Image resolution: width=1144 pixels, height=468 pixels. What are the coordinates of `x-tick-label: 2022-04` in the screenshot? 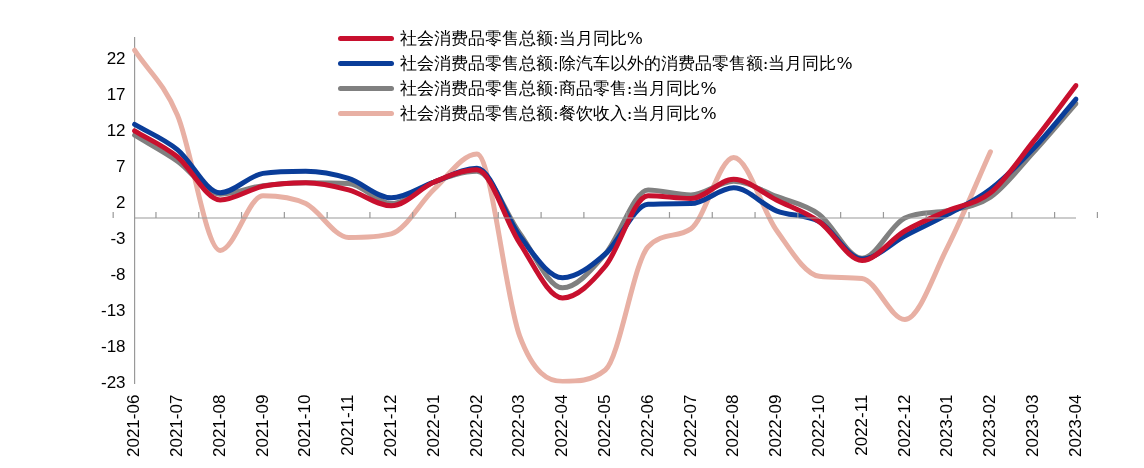 It's located at (562, 425).